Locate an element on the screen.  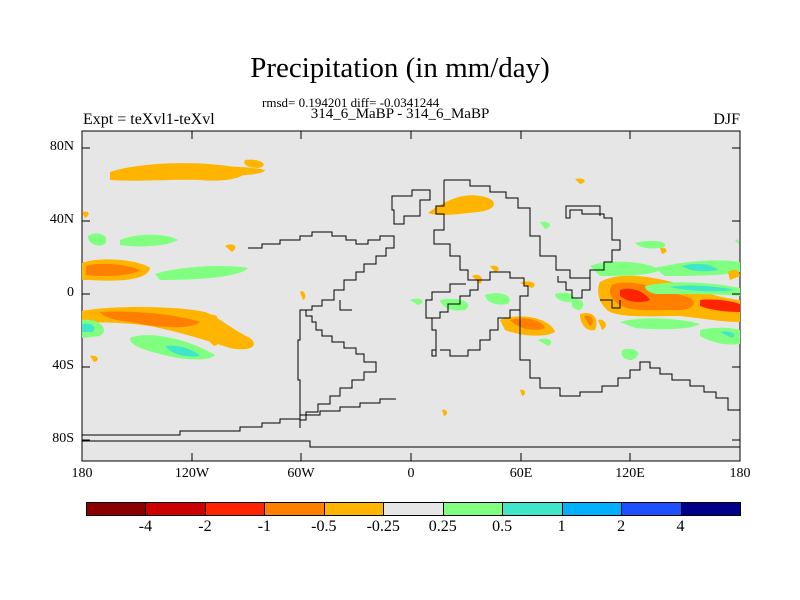
x-tick-label: 0 is located at coordinates (411, 473).